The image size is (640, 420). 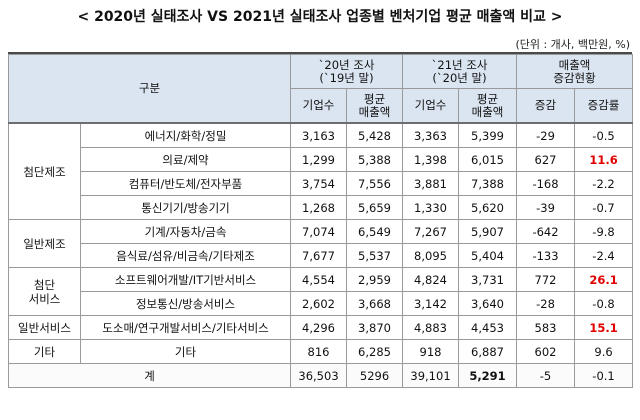 I want to click on avg-sales-2020-cell: 6,549, so click(x=375, y=231).